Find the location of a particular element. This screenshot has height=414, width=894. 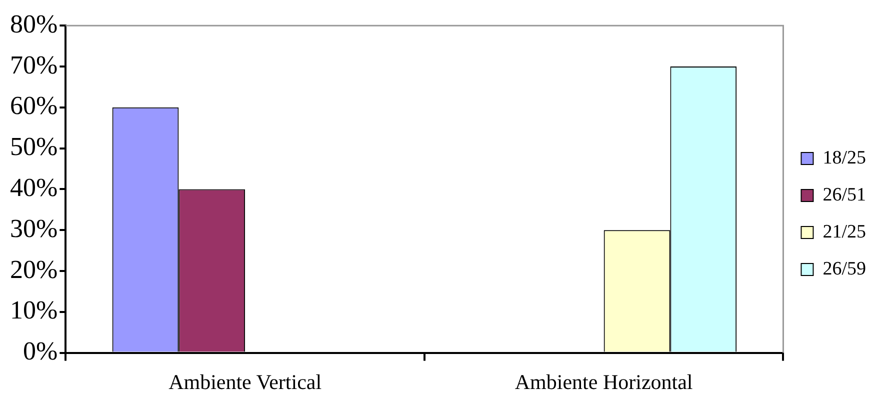

y-tick-label: 70% is located at coordinates (34, 65).